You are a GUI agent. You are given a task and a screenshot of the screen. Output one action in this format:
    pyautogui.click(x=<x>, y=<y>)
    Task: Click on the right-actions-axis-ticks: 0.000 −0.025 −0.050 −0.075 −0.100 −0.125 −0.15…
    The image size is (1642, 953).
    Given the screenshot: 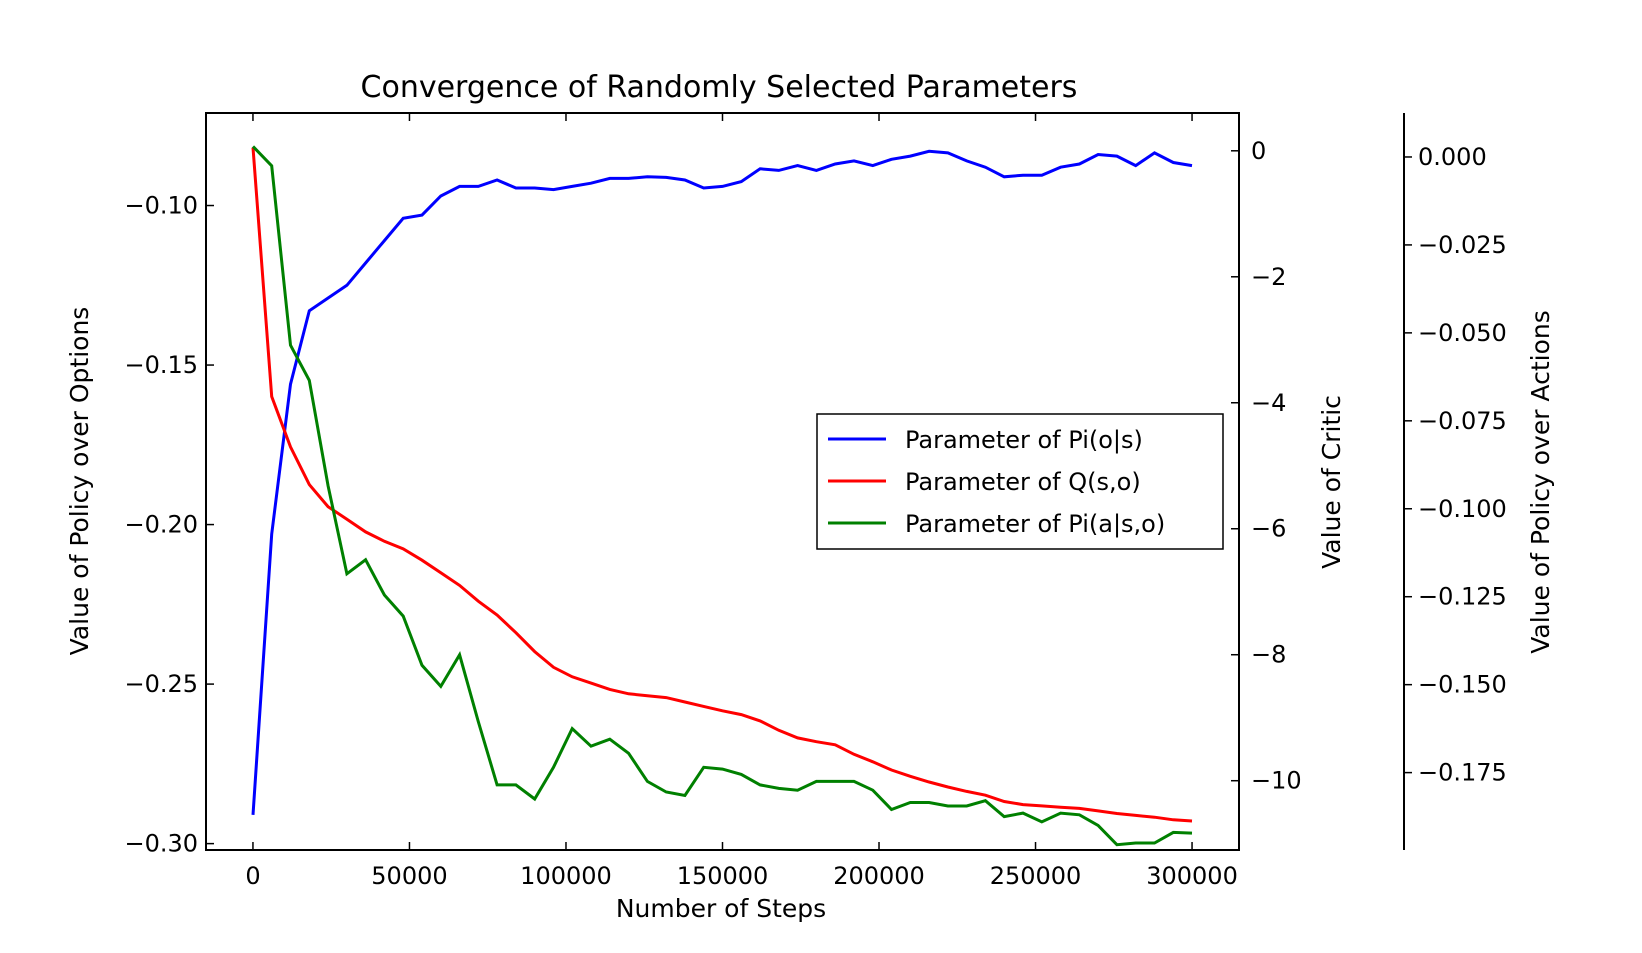 What is the action you would take?
    pyautogui.click(x=1455, y=465)
    